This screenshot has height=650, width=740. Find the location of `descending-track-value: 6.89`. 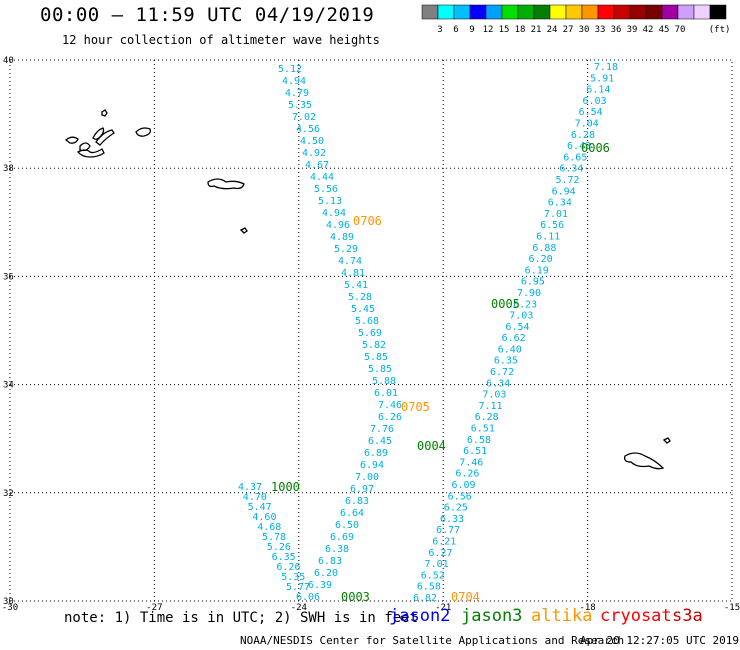

descending-track-value: 6.89 is located at coordinates (376, 453).